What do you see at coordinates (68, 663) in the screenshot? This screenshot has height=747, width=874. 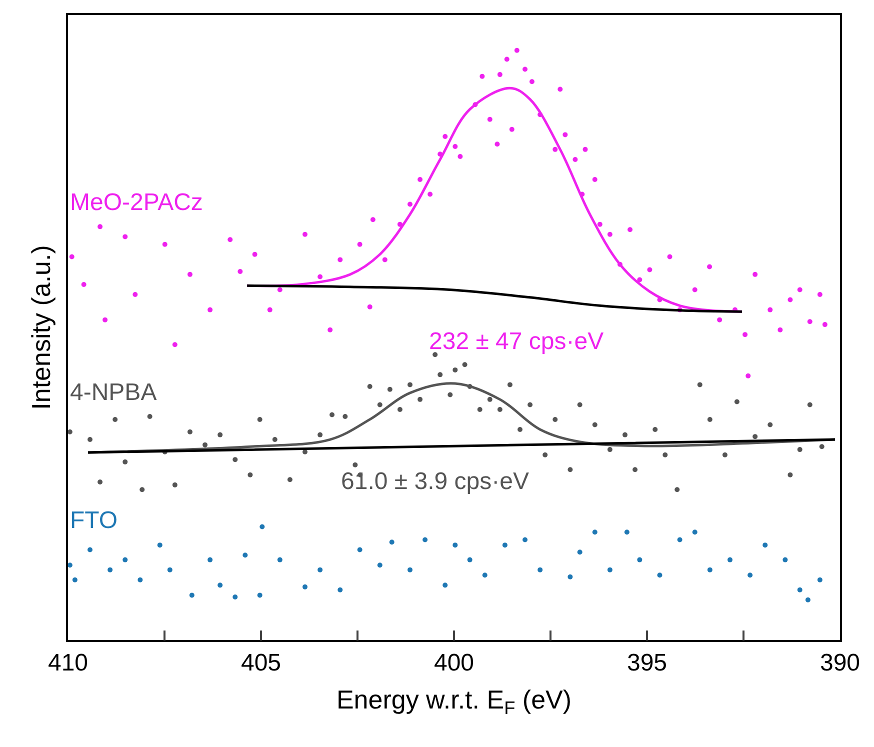 I see `x-tick-label: 410` at bounding box center [68, 663].